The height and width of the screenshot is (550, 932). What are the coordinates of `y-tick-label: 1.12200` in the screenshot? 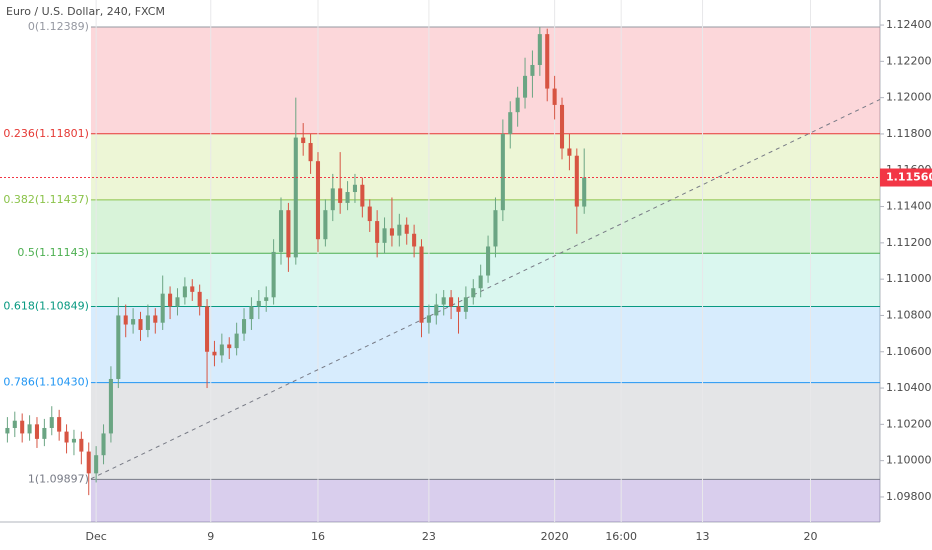 It's located at (909, 60).